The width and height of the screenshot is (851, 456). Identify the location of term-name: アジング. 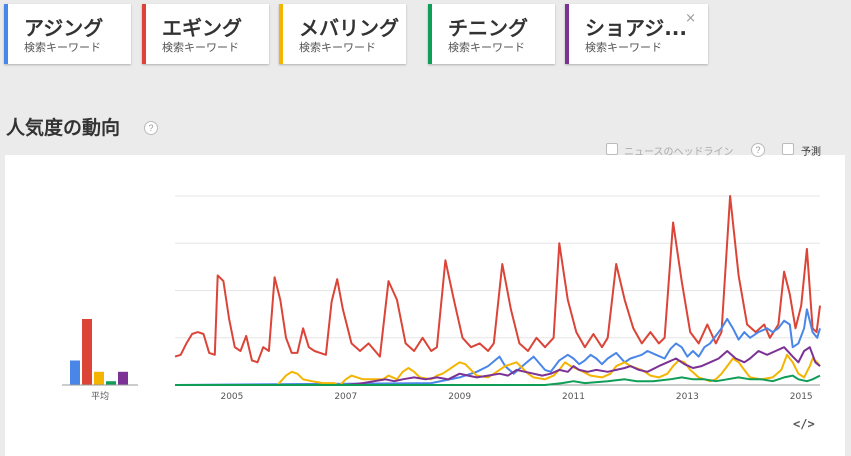
(64, 28).